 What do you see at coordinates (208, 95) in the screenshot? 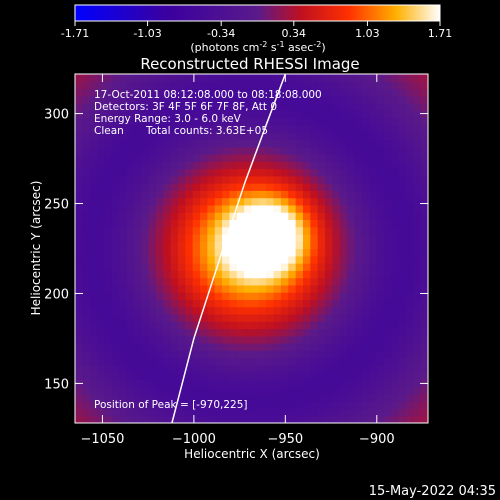
I see `annotation-time: 17-Oct-2011 08:12:08.000 to 08:18:08.000` at bounding box center [208, 95].